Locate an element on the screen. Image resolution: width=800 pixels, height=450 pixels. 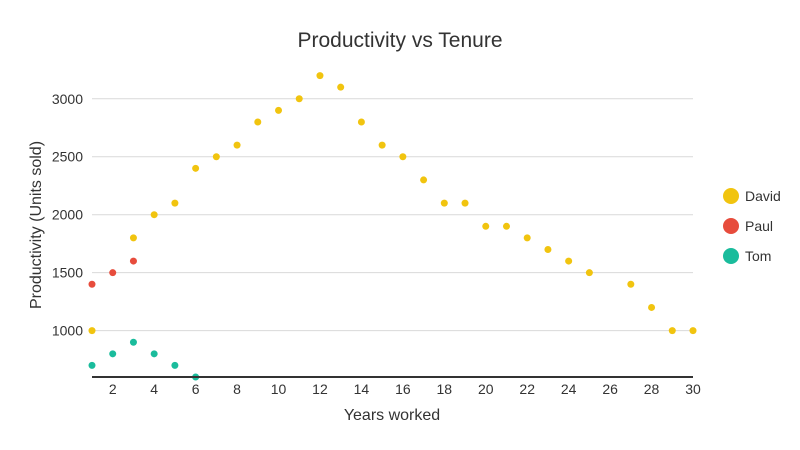
x-tick-label: 18 is located at coordinates (445, 389).